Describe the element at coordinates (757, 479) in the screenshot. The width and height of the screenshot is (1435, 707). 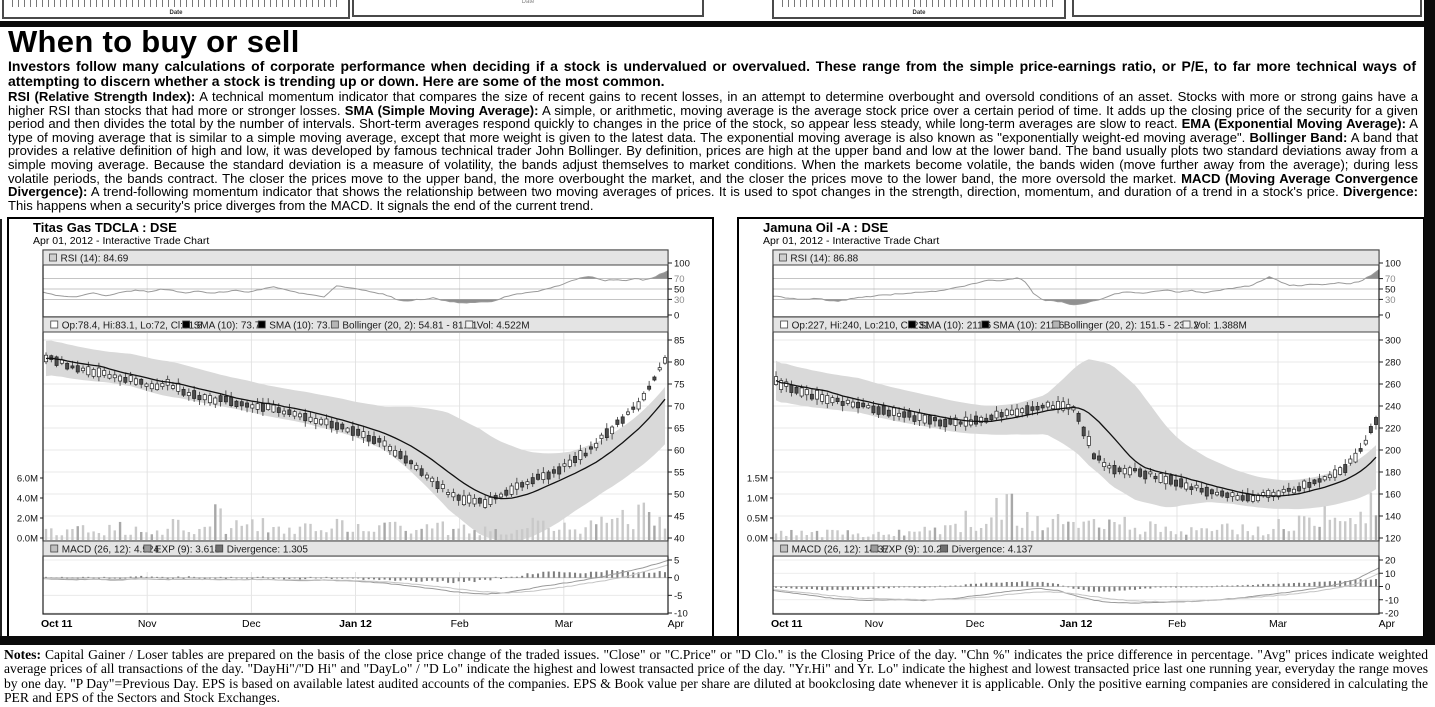
I see `svg-text: 1.5M` at that location.